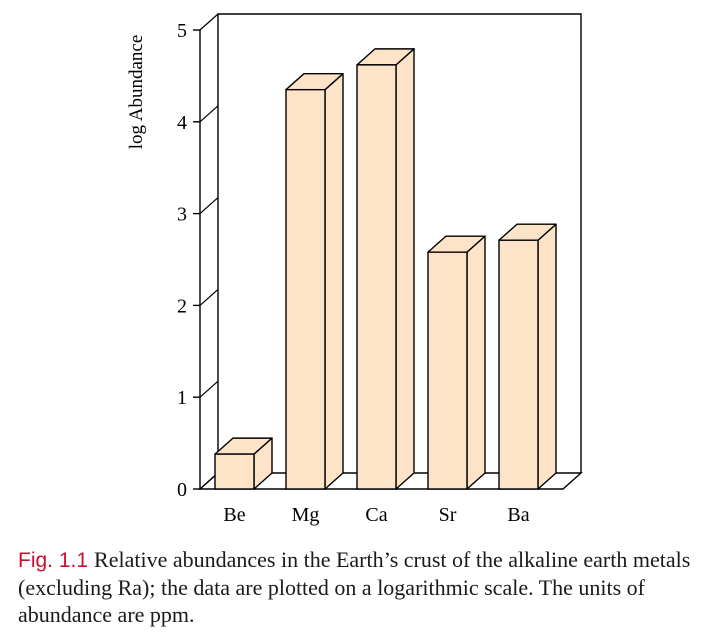  I want to click on y-tick-label: 2, so click(182, 306).